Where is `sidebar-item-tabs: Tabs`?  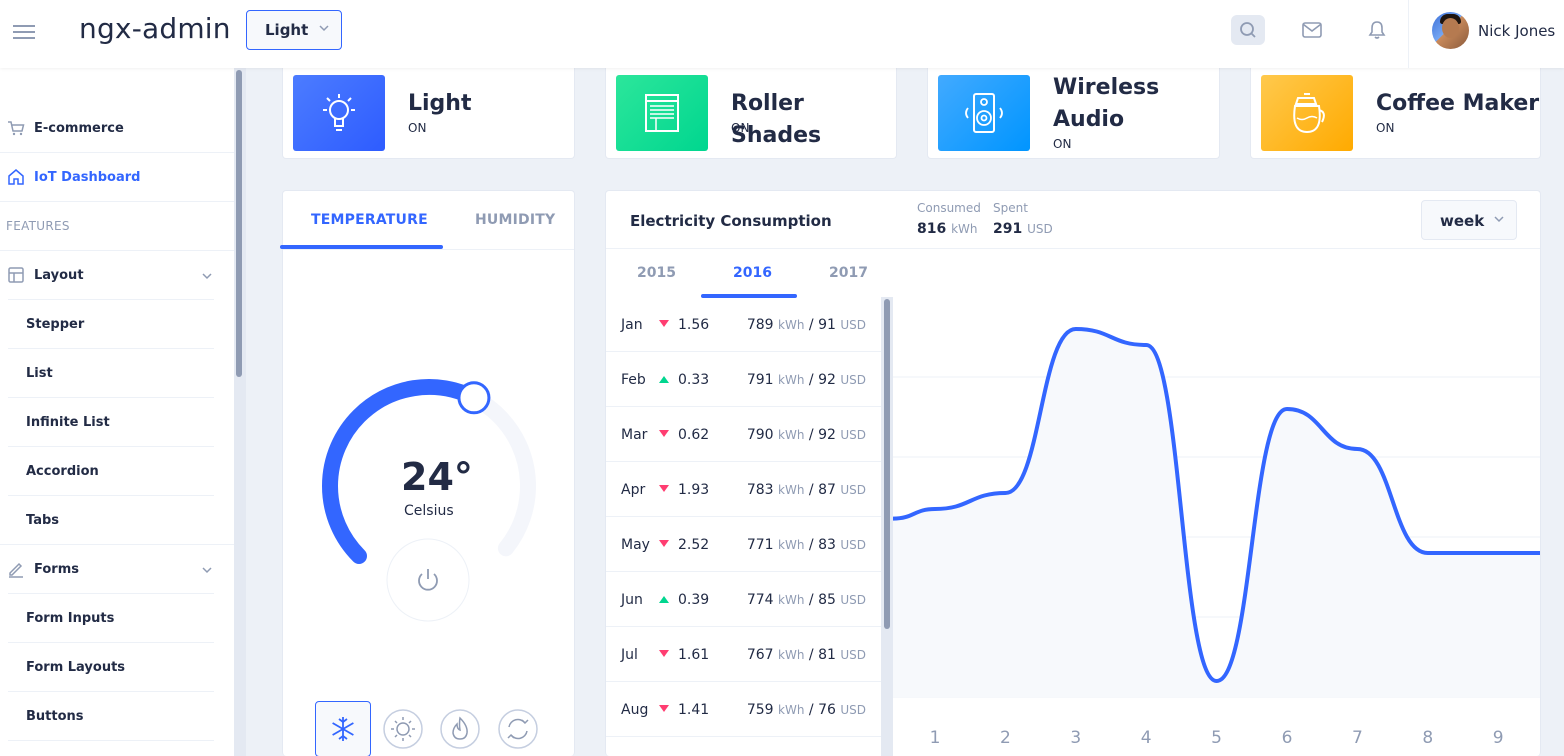 sidebar-item-tabs: Tabs is located at coordinates (117, 519).